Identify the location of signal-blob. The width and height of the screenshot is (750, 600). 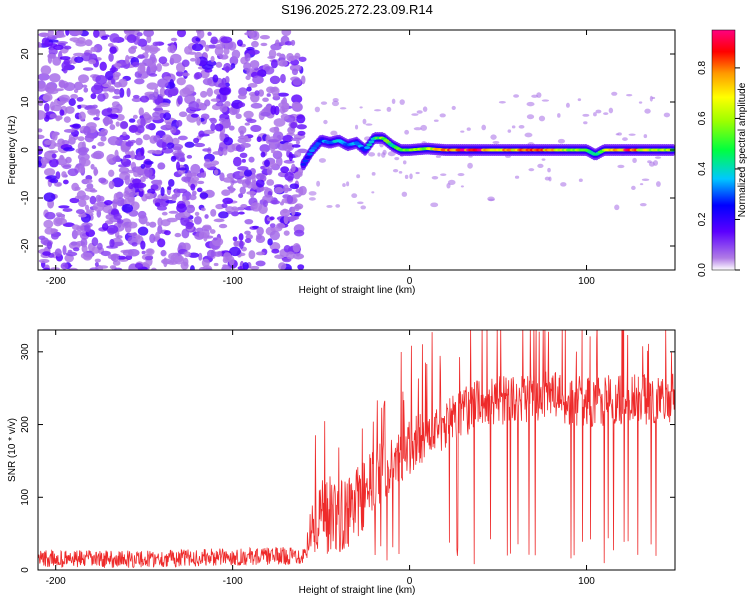
(303, 164).